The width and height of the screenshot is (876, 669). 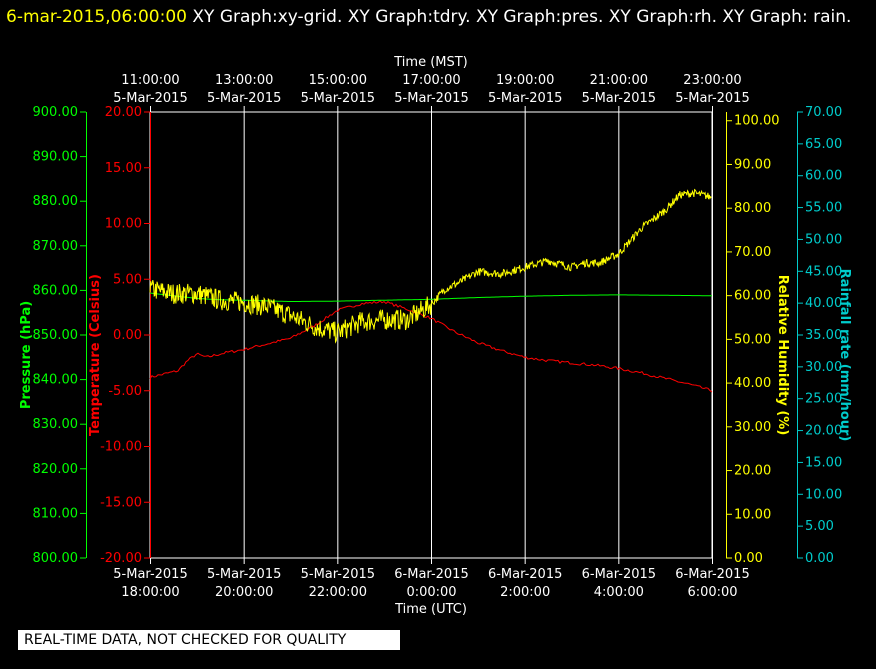 What do you see at coordinates (150, 80) in the screenshot?
I see `x-top-tick-label: 11:00:00` at bounding box center [150, 80].